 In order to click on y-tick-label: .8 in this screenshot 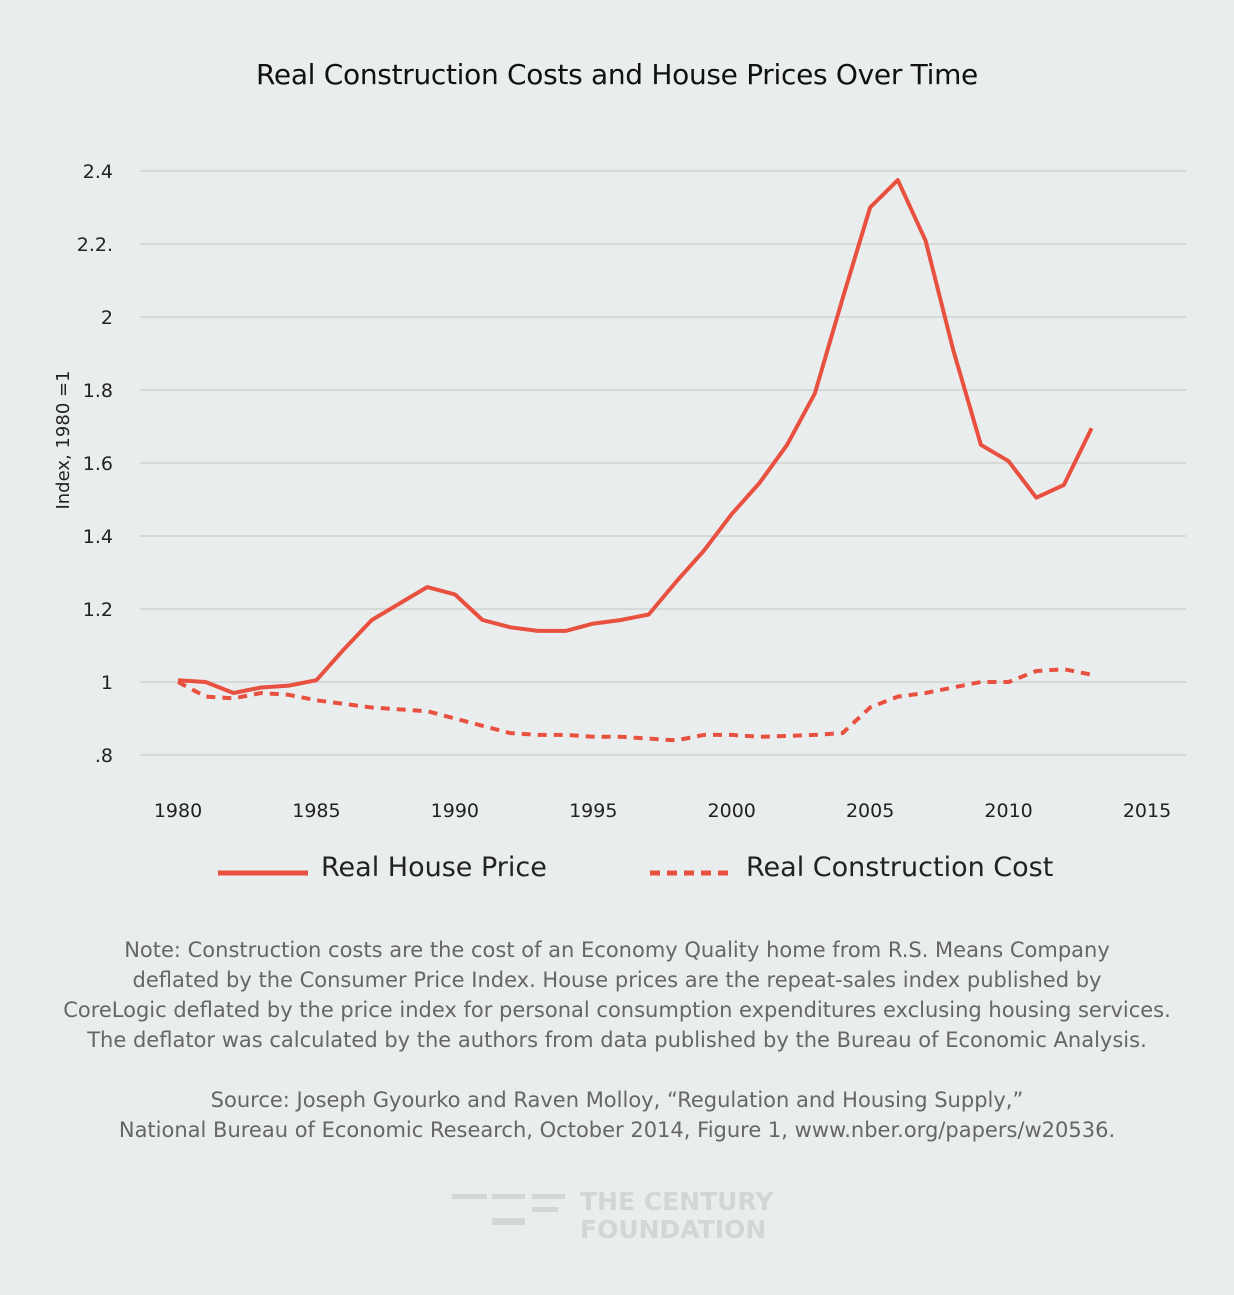, I will do `click(104, 756)`.